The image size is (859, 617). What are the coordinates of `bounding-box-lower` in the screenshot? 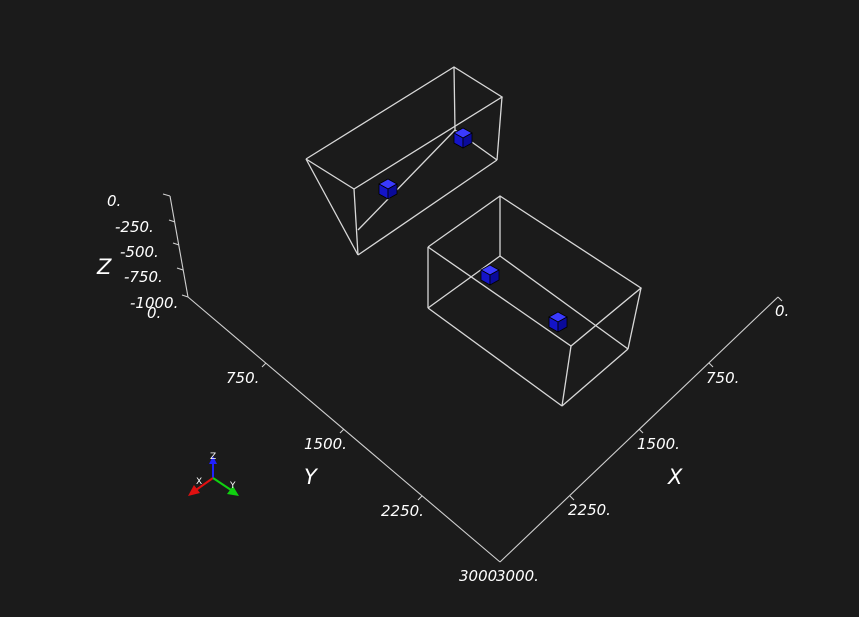 It's located at (535, 301).